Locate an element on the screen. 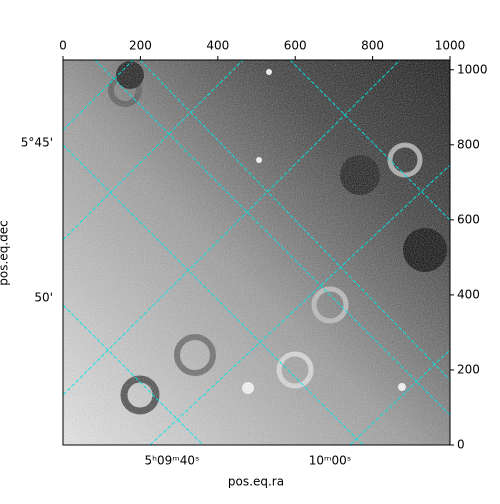 The image size is (500, 504). y-tick-label: 800 is located at coordinates (468, 144).